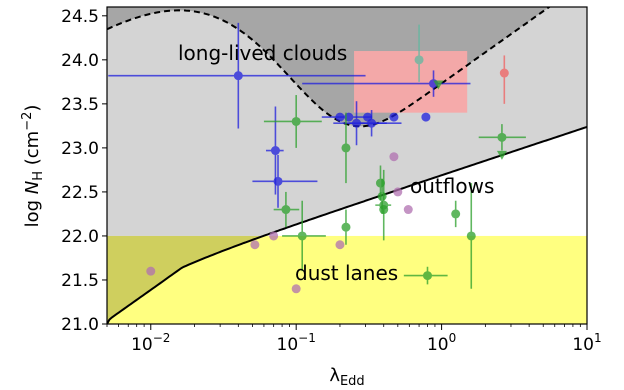 The image size is (624, 390). Describe the element at coordinates (32, 108) in the screenshot. I see `y-axis-close: )` at that location.